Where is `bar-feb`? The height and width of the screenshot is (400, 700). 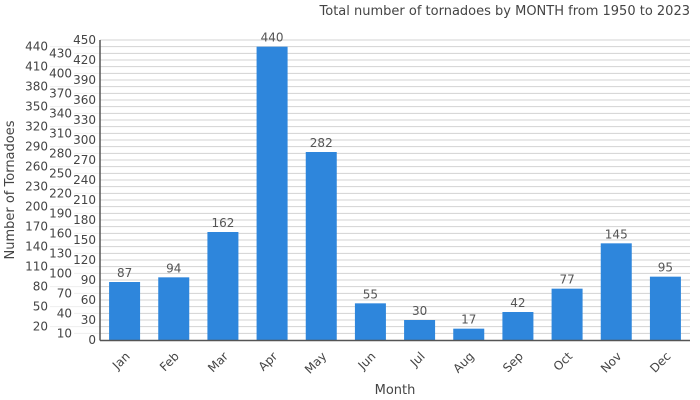 bar-feb is located at coordinates (174, 308).